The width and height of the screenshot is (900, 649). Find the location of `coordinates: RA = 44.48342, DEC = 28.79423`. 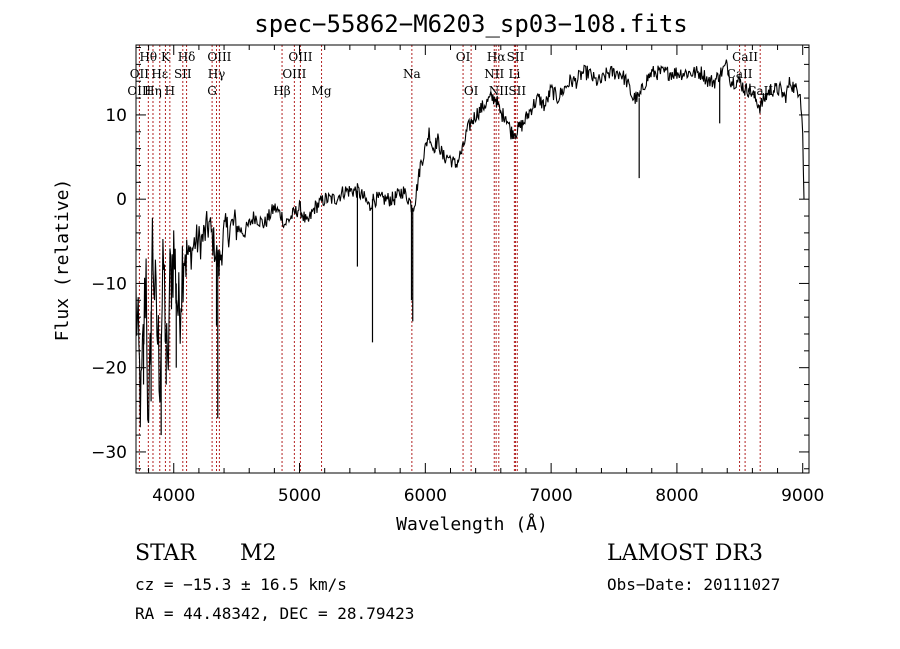

coordinates: RA = 44.48342, DEC = 28.79423 is located at coordinates (274, 613).